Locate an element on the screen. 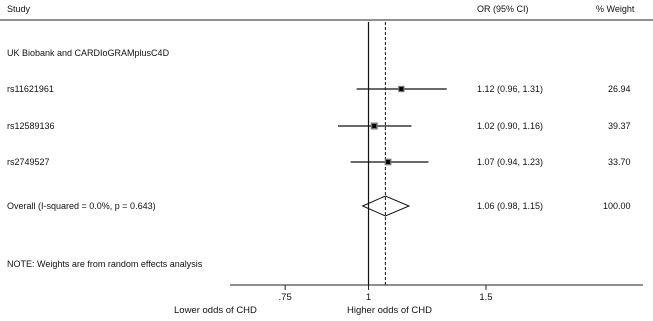 The image size is (653, 321). x-tick-label: .75 is located at coordinates (285, 297).